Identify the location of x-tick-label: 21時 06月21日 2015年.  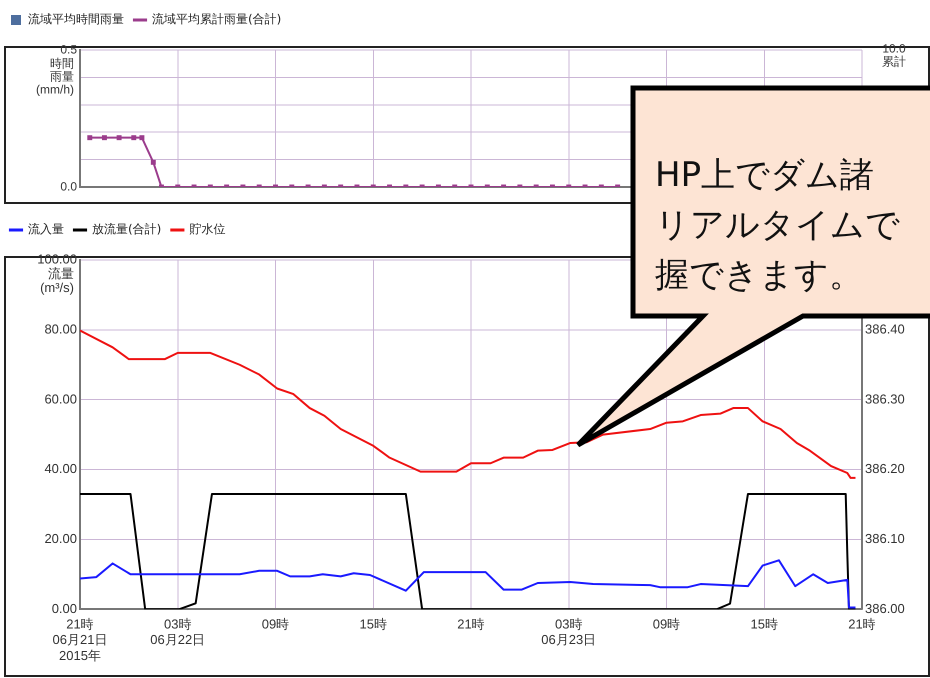
(80, 639).